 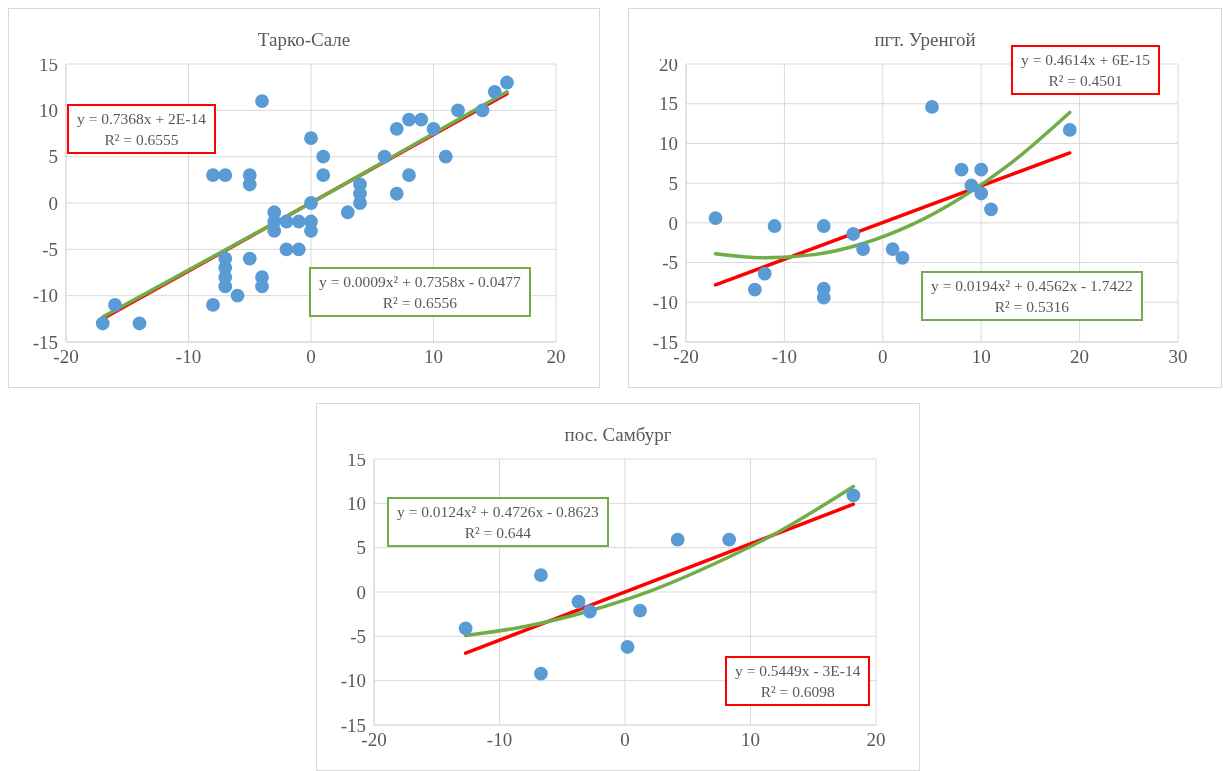 What do you see at coordinates (1032, 296) in the screenshot?
I see `annotation: y = 0.0194x² + 0.4562x - 1.7422 R² = 0.5316` at bounding box center [1032, 296].